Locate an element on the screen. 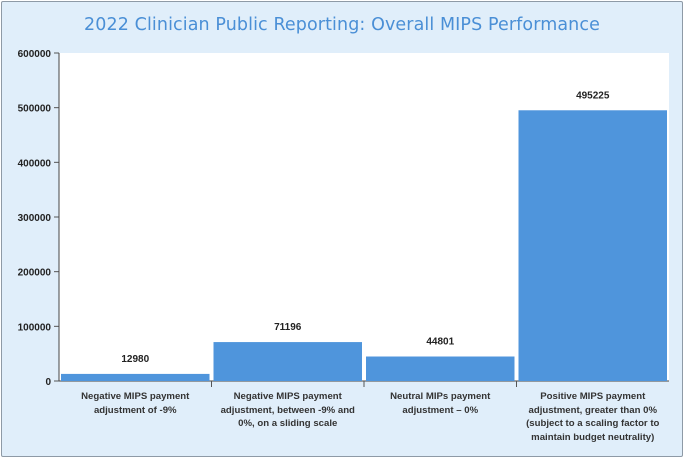 The width and height of the screenshot is (684, 458). data-label: 12980 is located at coordinates (135, 359).